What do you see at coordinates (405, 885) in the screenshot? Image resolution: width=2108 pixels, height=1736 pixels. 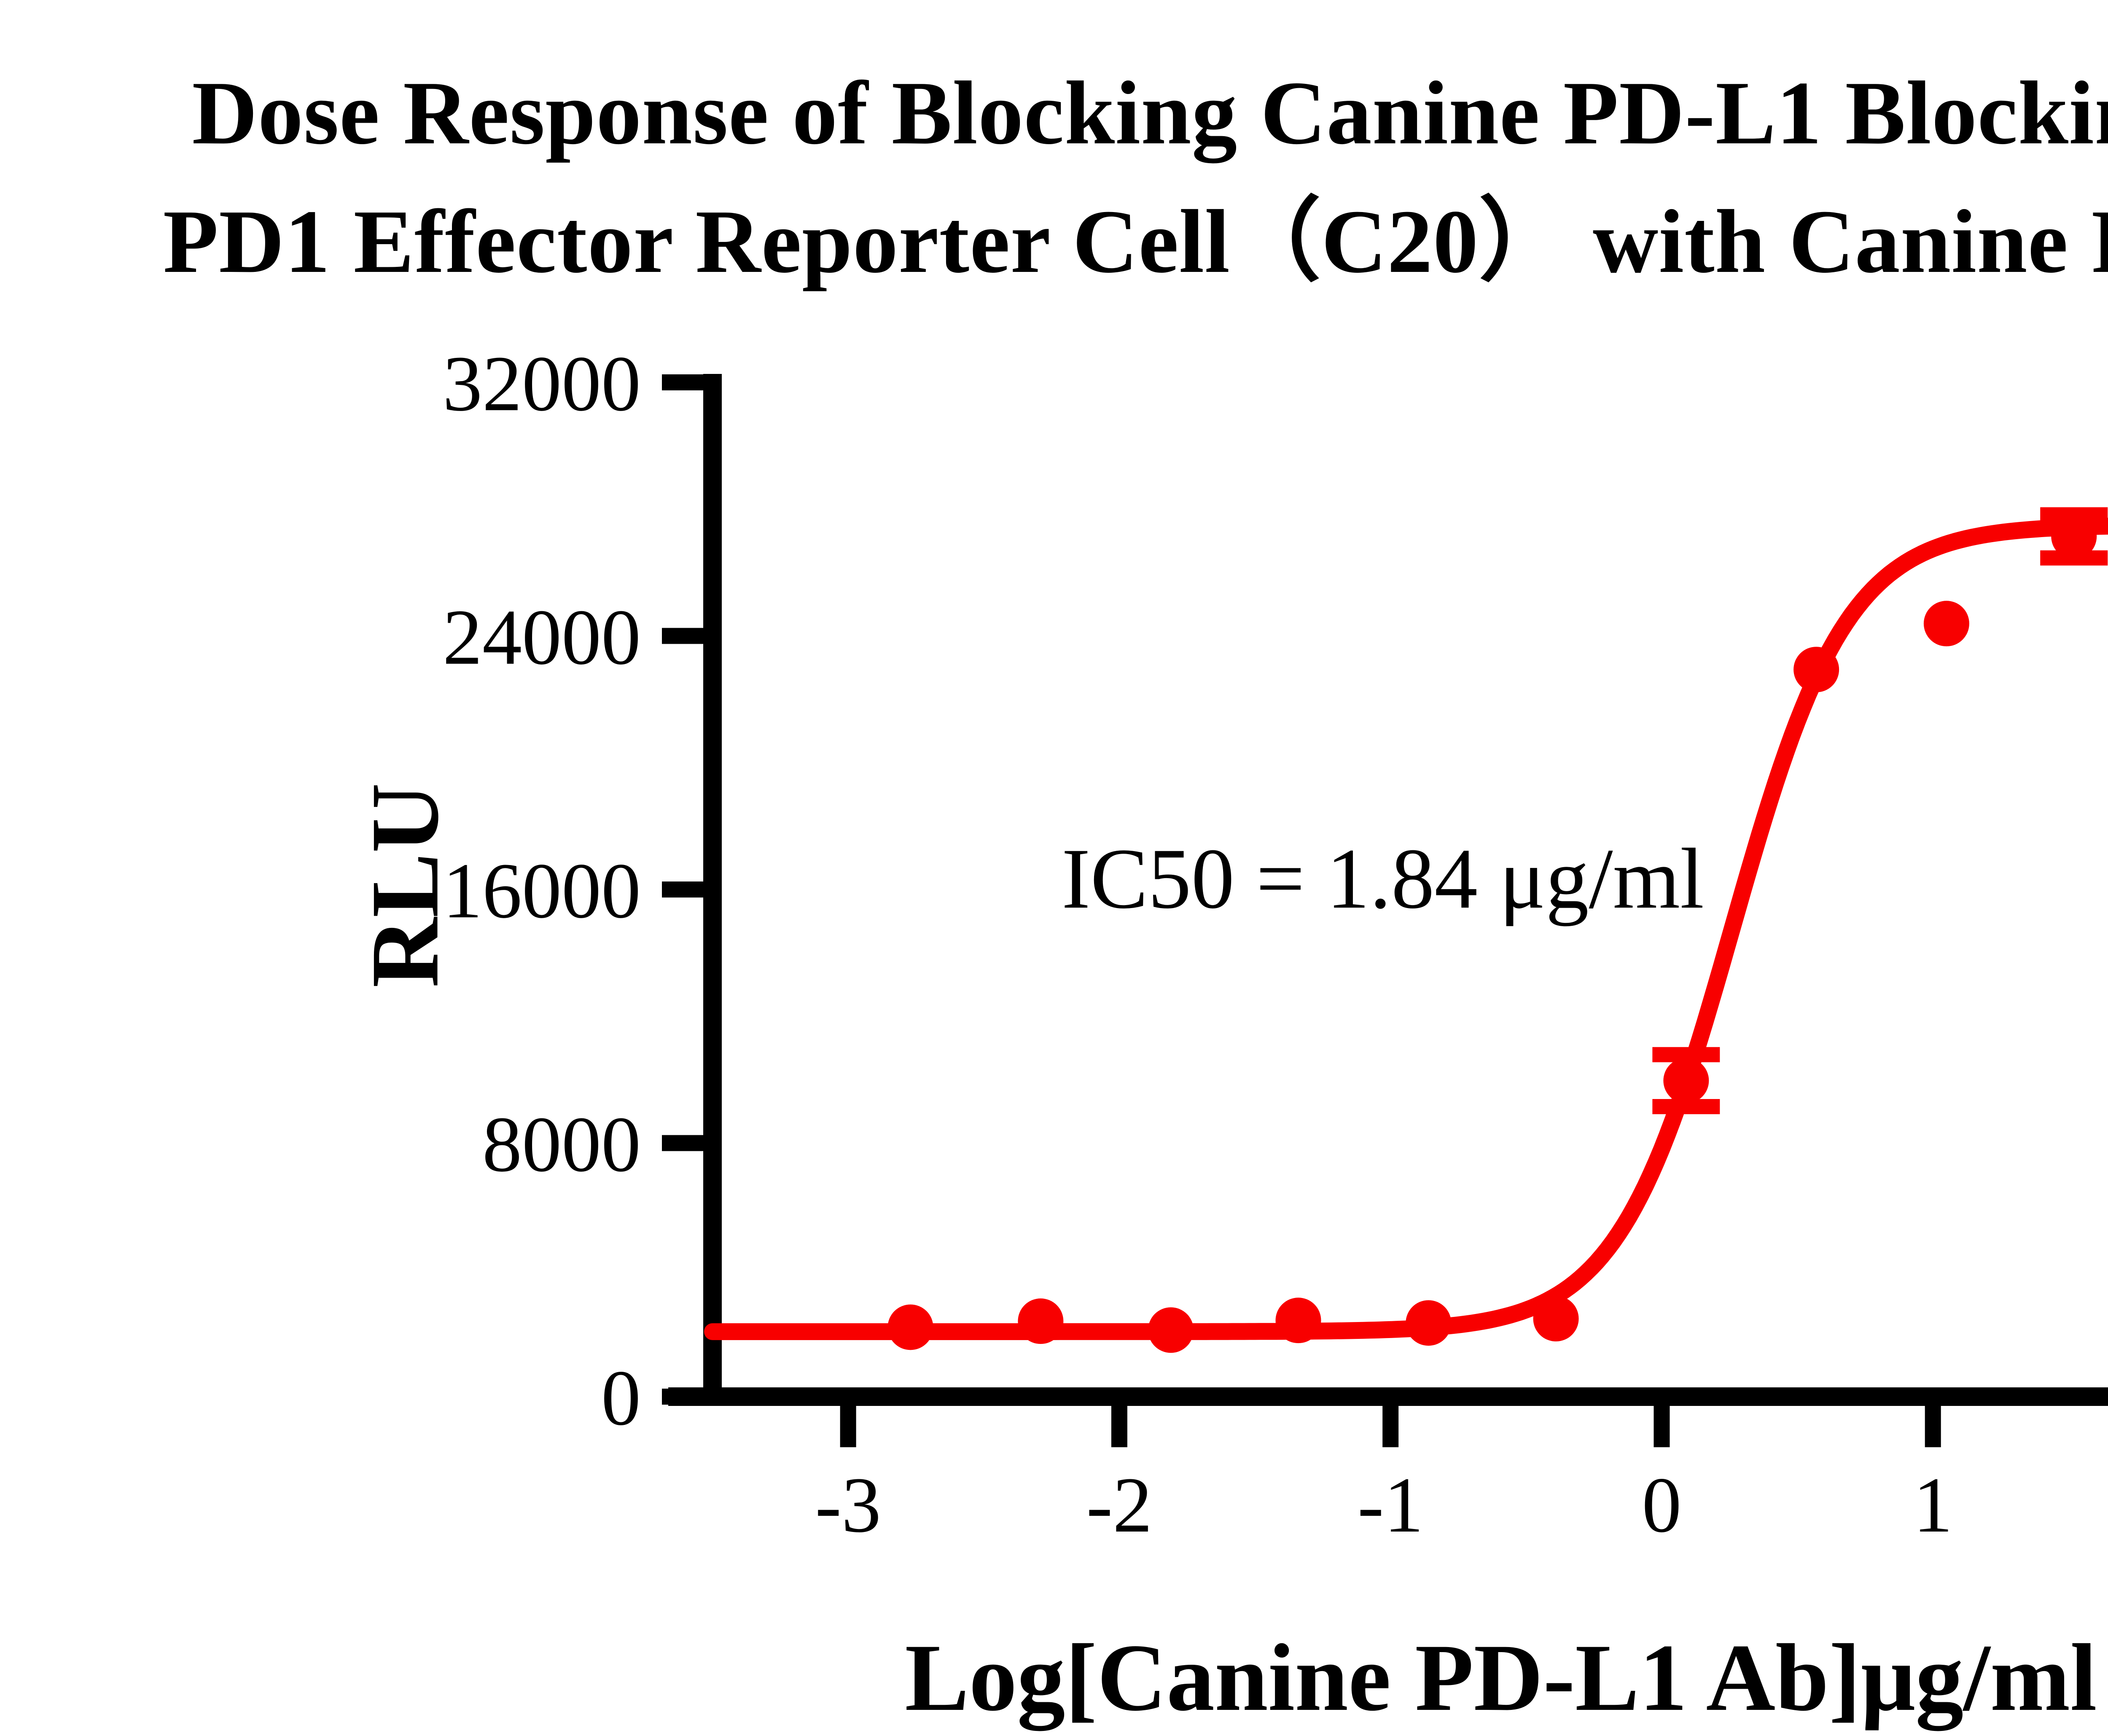 I see `y-axis-title: RLU` at bounding box center [405, 885].